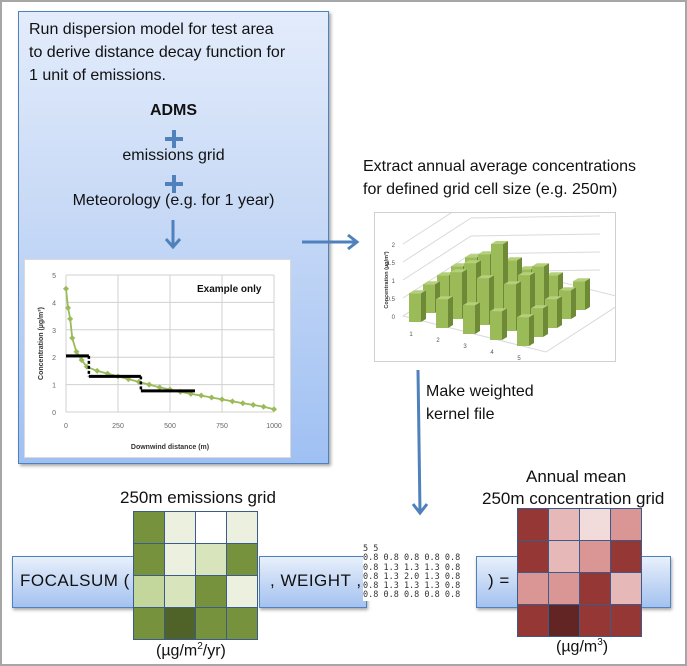  I want to click on concentration-grid-title-2: 250m concentration grid, so click(573, 498).